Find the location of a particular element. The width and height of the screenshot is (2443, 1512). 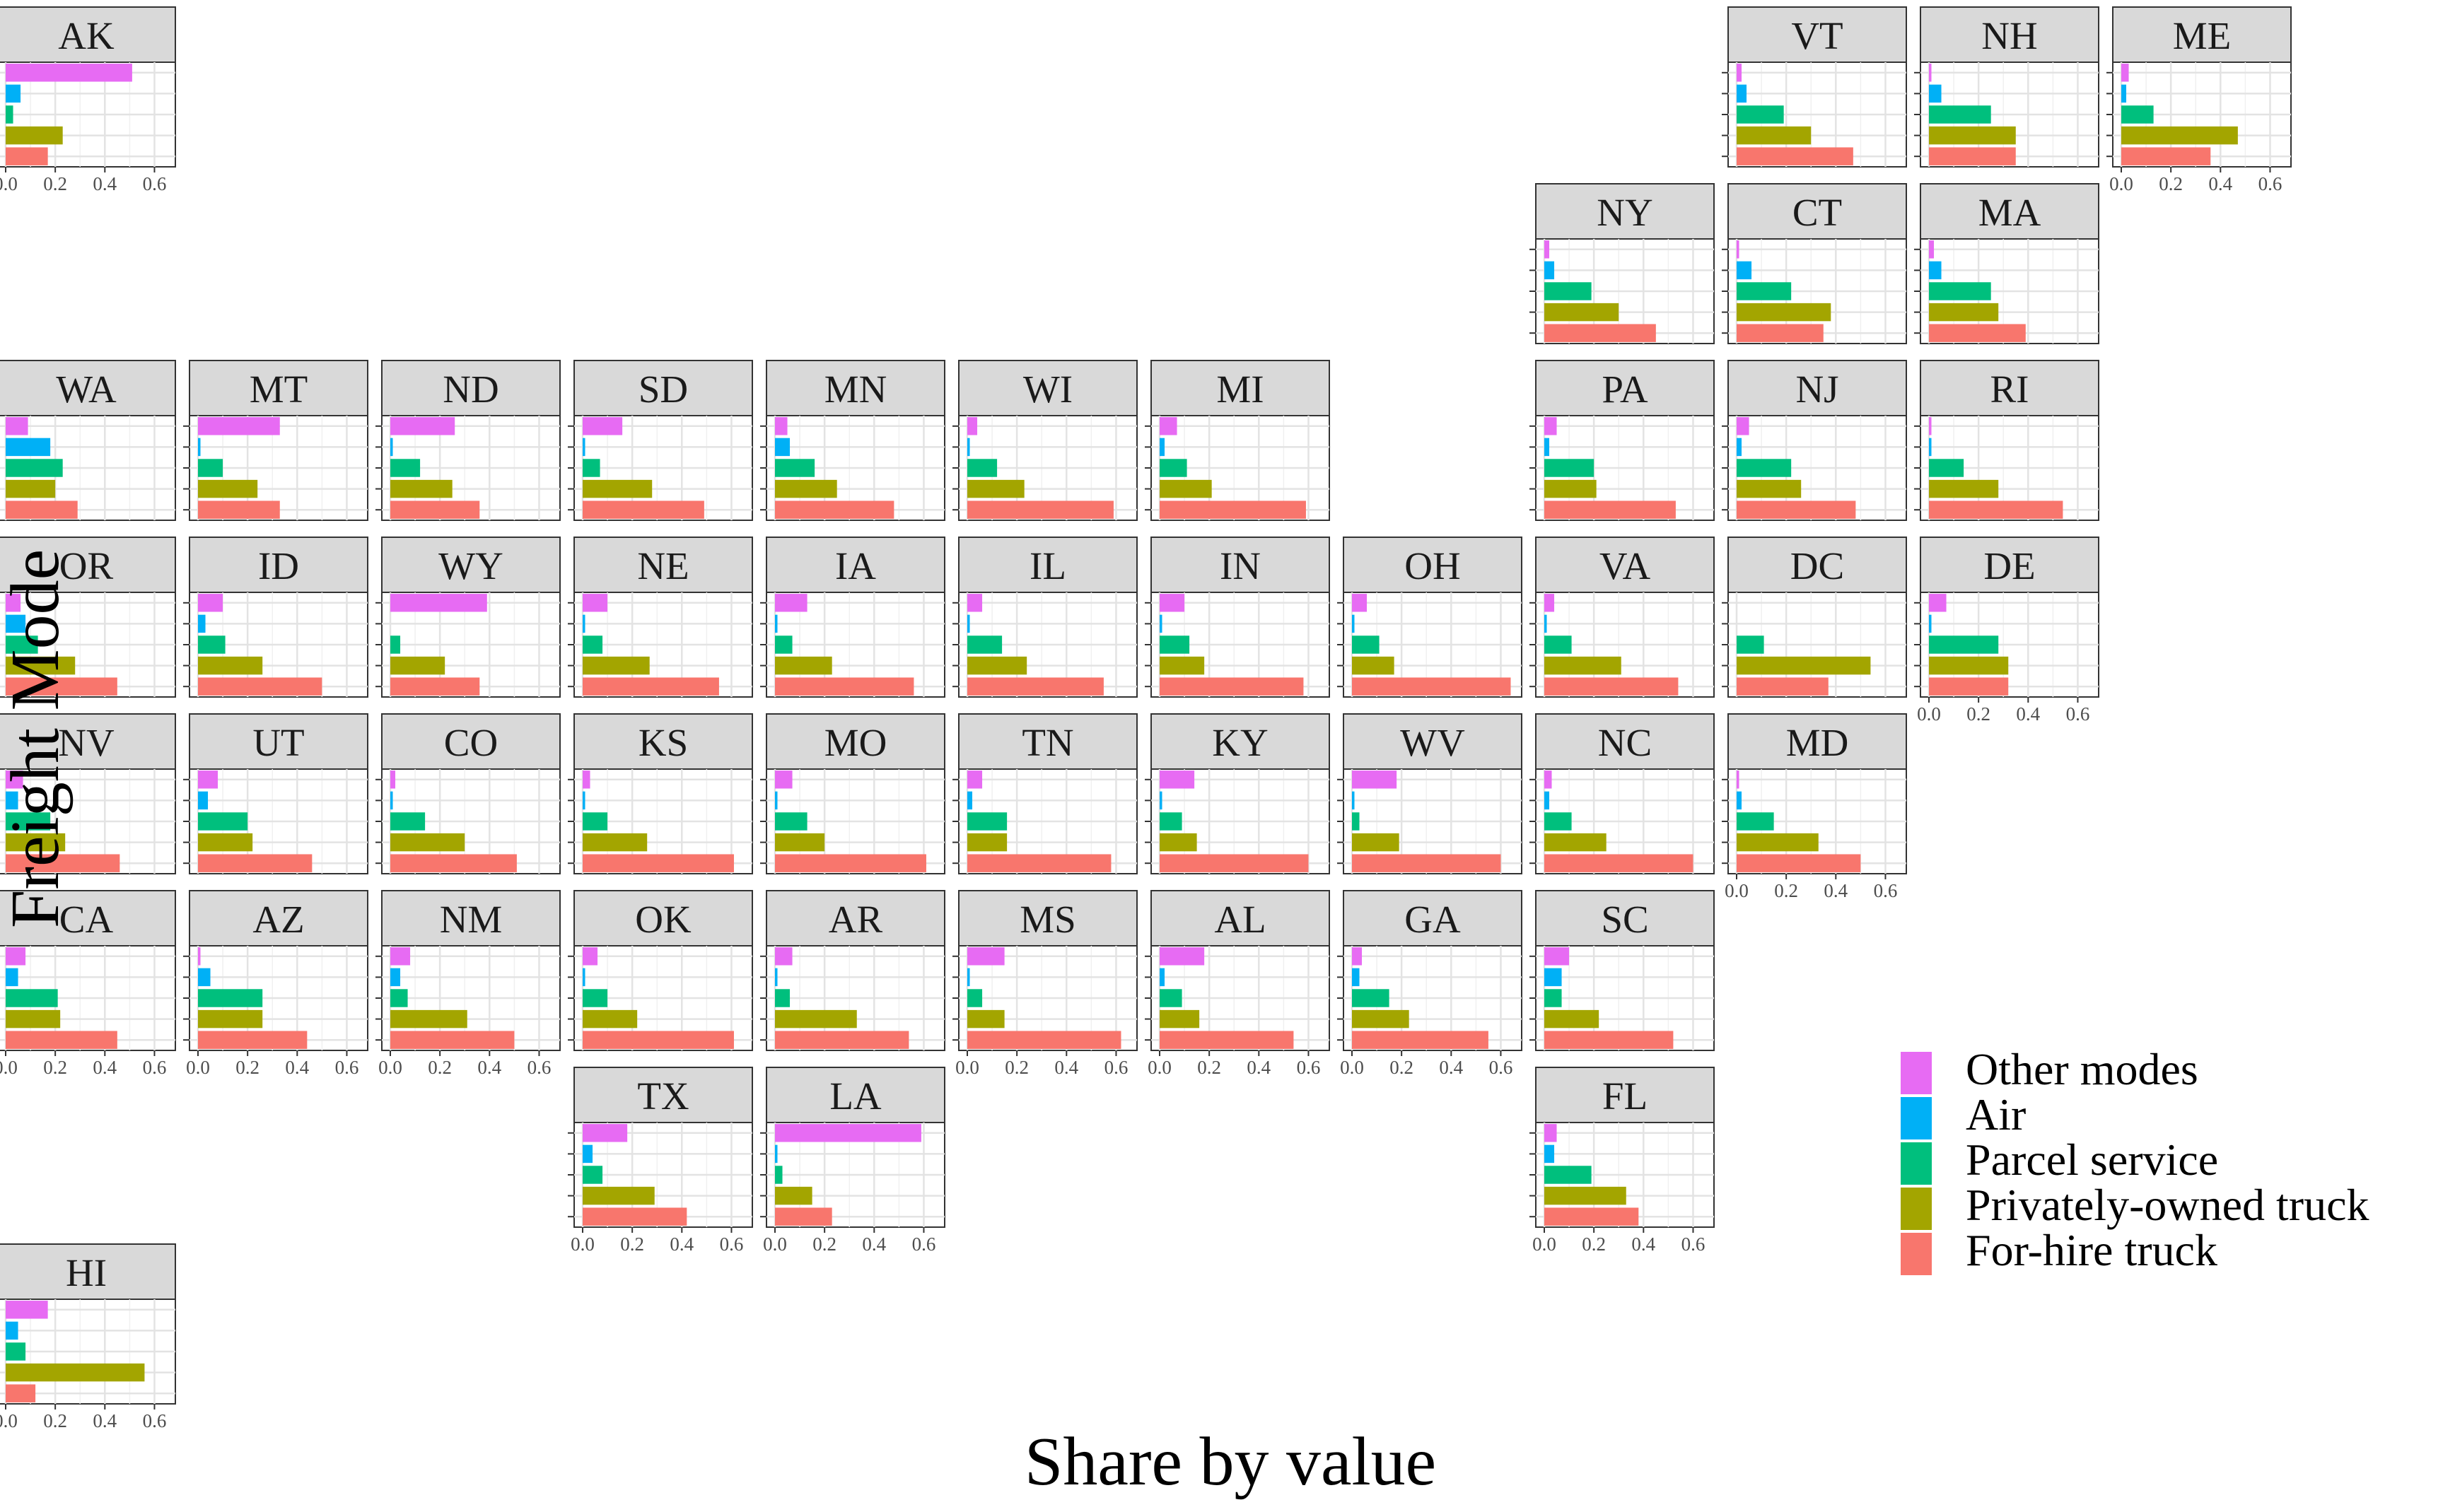

facet-mi: MI is located at coordinates (1237, 441).